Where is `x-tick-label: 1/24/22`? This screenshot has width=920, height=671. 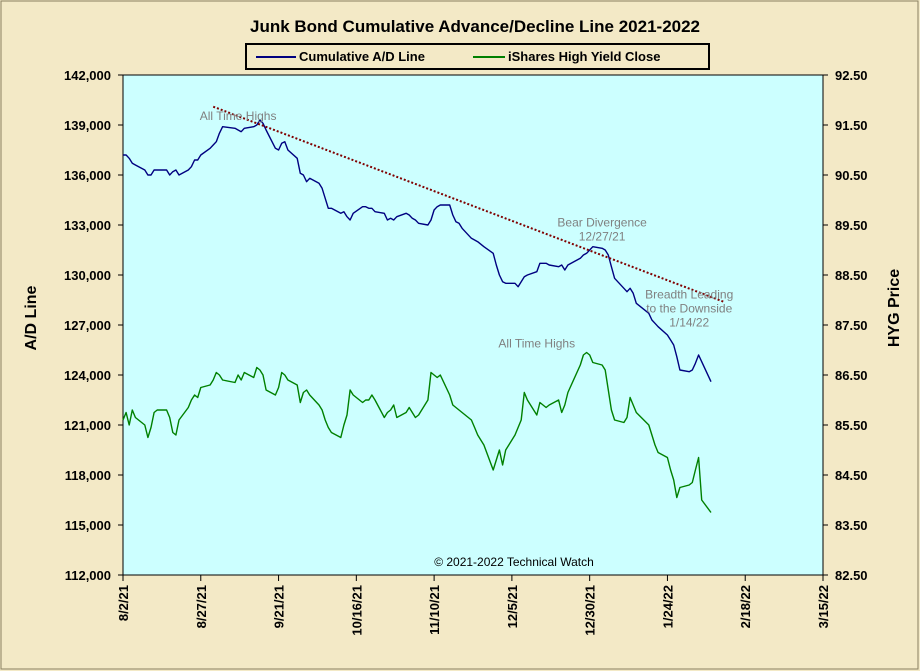 x-tick-label: 1/24/22 is located at coordinates (667, 606).